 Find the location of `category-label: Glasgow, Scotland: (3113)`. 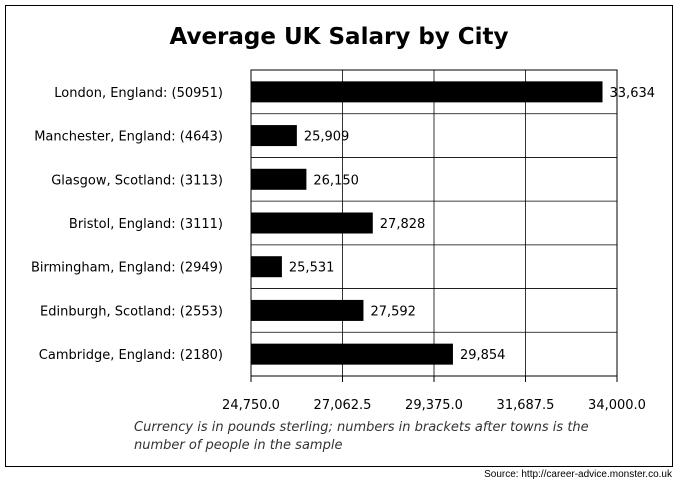

category-label: Glasgow, Scotland: (3113) is located at coordinates (137, 180).